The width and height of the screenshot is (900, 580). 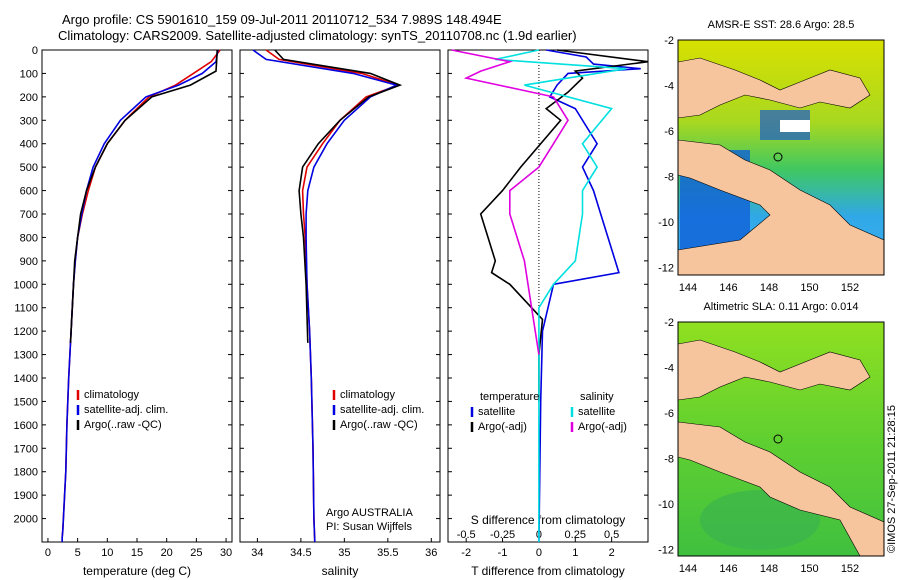 What do you see at coordinates (769, 288) in the screenshot?
I see `sst-lon-label: 148` at bounding box center [769, 288].